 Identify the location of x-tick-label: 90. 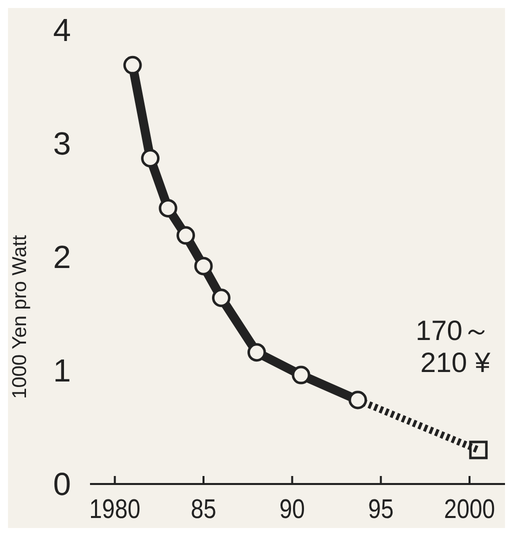
(292, 509).